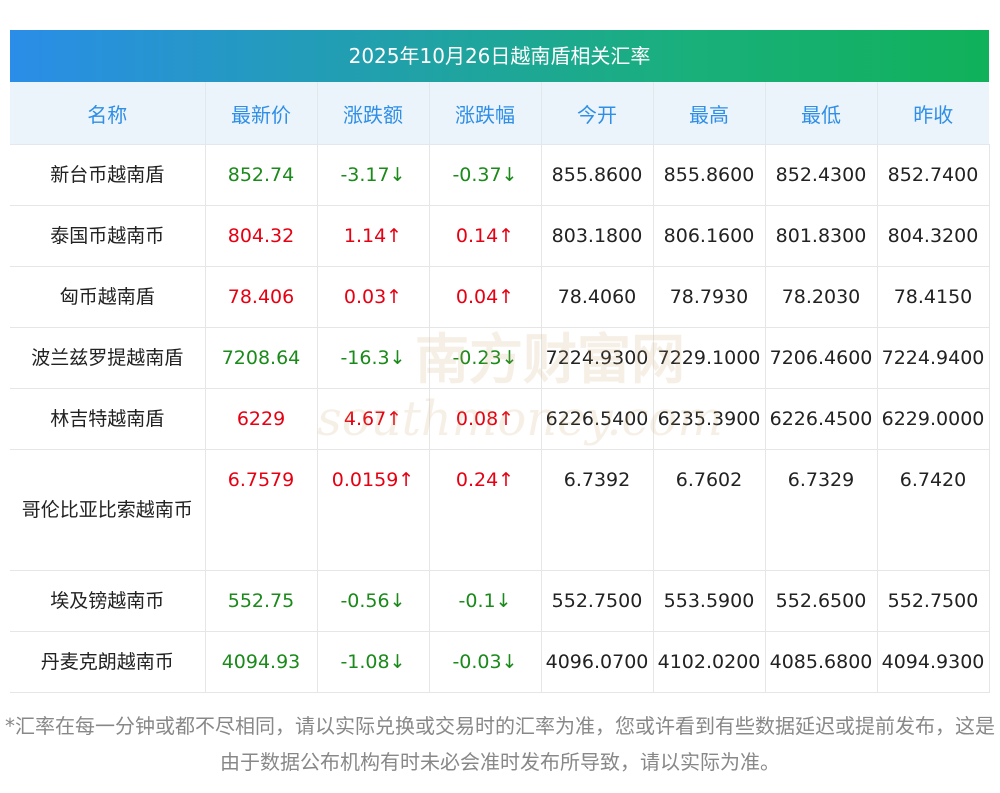 Image resolution: width=1000 pixels, height=793 pixels. Describe the element at coordinates (108, 297) in the screenshot. I see `cell-name: 匈币越南盾` at that location.